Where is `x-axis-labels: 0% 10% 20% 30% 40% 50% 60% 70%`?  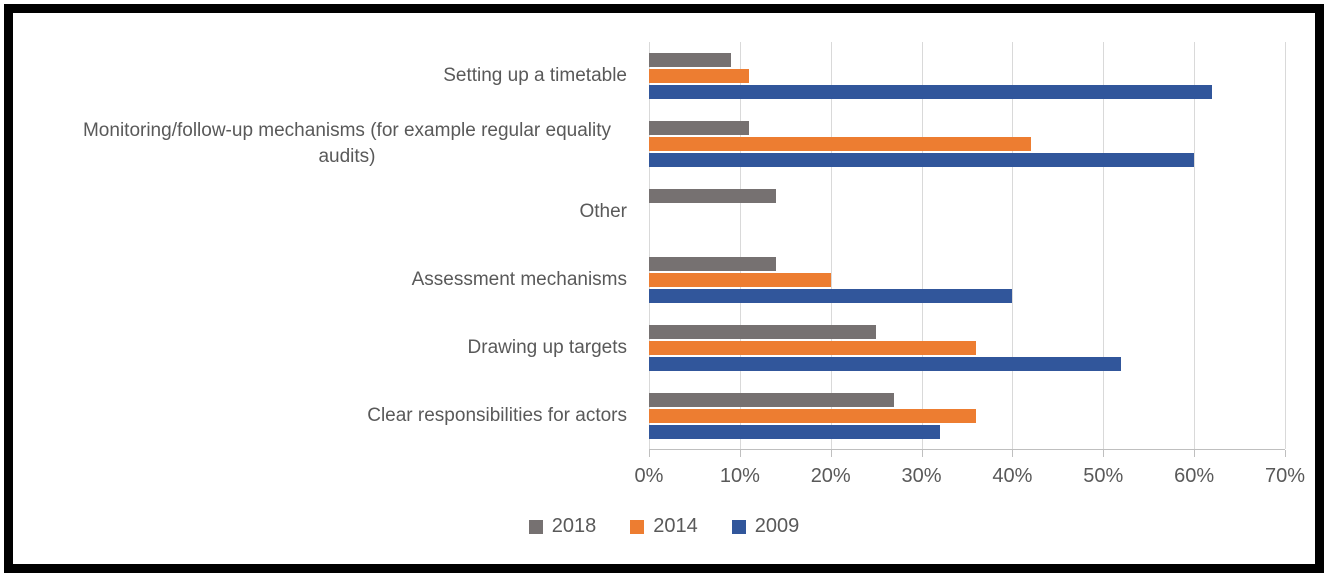 x-axis-labels: 0% 10% 20% 30% 40% 50% 60% 70% is located at coordinates (970, 478).